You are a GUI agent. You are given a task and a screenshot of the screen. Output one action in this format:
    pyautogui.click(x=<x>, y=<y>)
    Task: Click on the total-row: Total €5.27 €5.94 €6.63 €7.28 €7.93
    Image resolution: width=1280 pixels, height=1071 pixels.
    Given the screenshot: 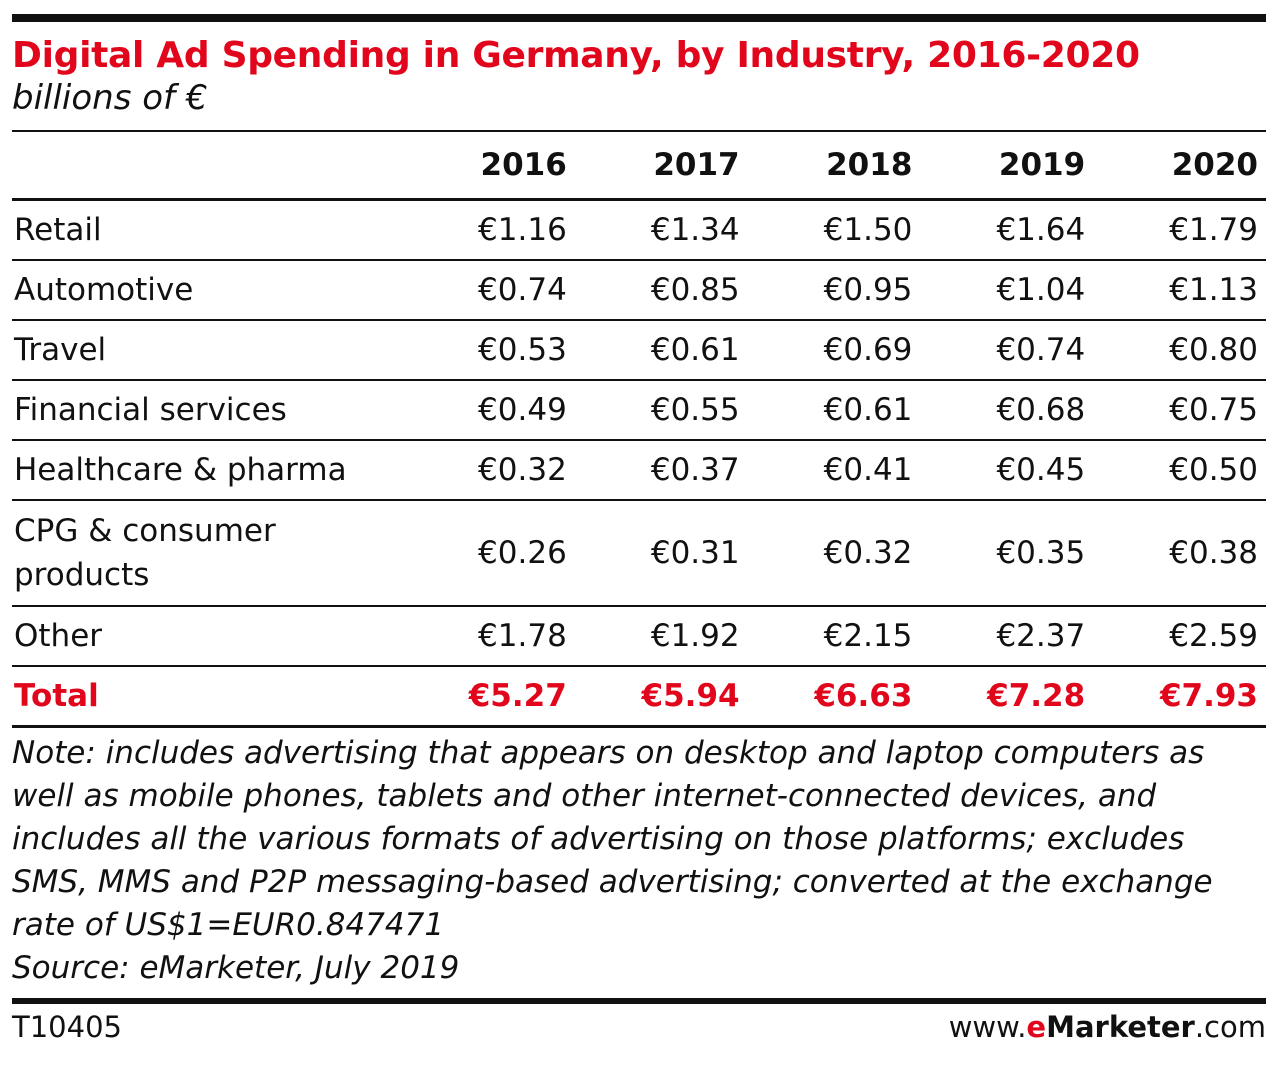 What is the action you would take?
    pyautogui.click(x=639, y=697)
    